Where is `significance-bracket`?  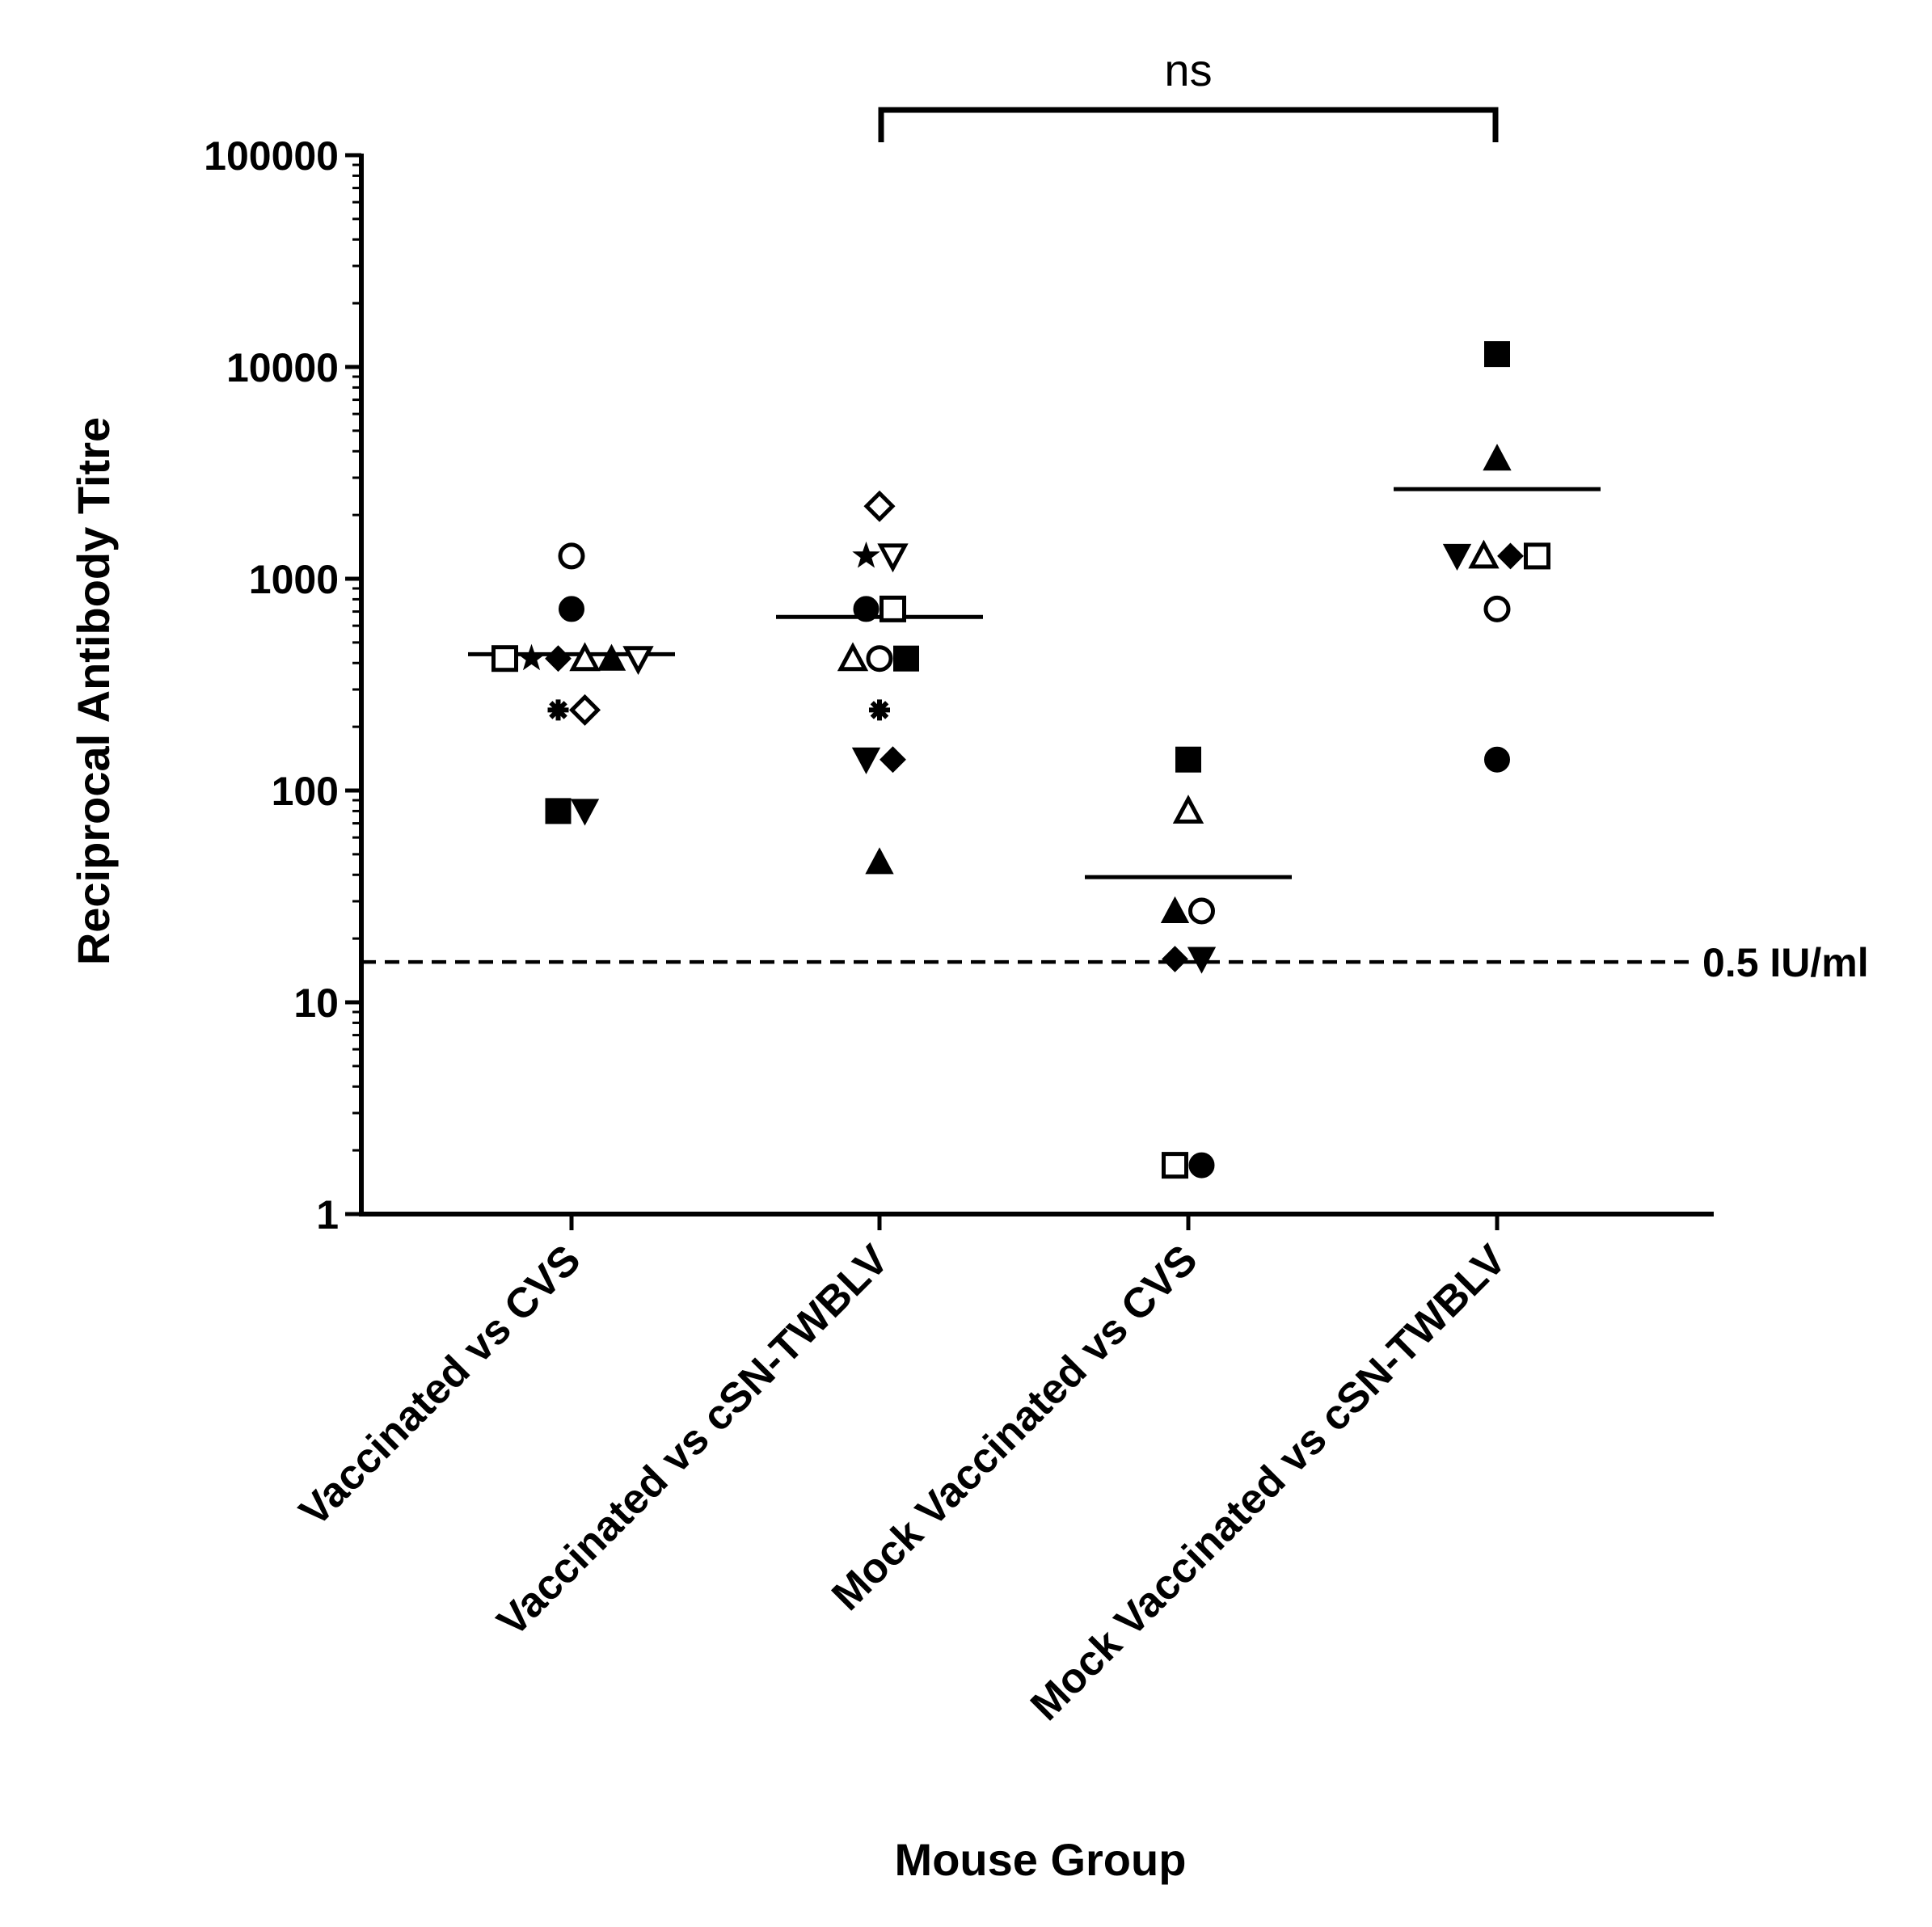
significance-bracket is located at coordinates (1188, 125).